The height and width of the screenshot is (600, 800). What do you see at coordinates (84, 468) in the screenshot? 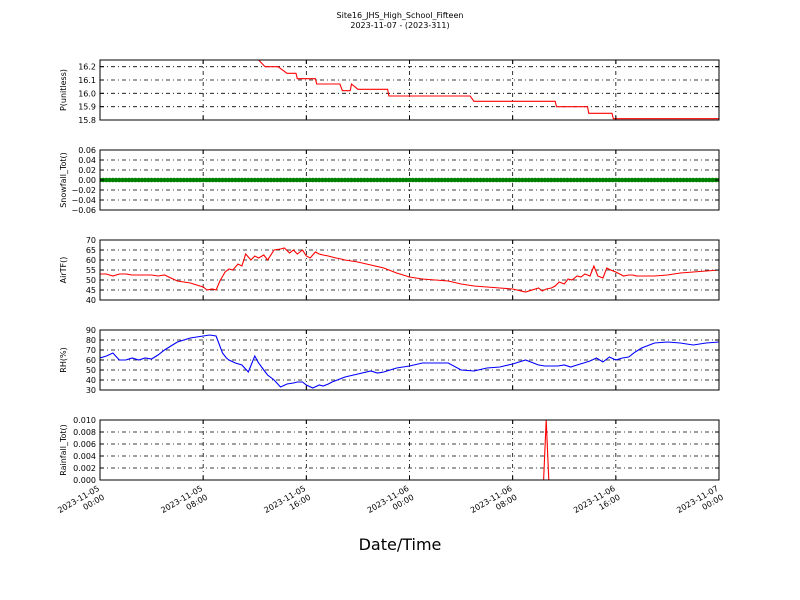
I see `y-tick-label: 0.002` at bounding box center [84, 468].